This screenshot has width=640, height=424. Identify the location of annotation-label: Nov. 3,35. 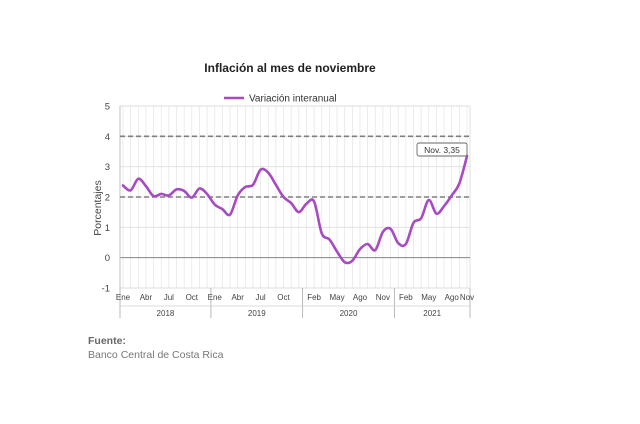
(442, 150).